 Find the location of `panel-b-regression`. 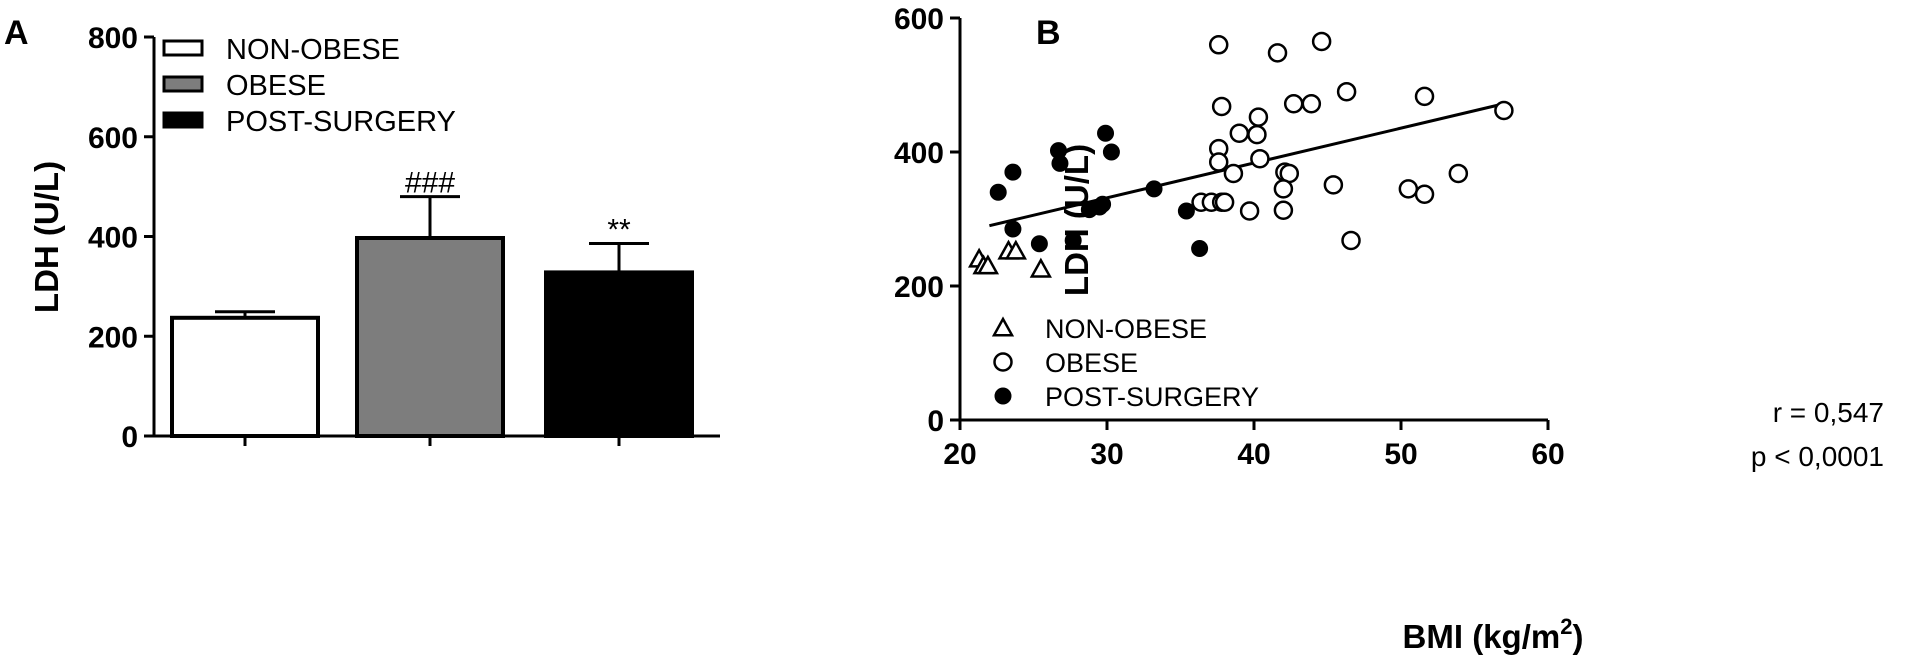

panel-b-regression is located at coordinates (1247, 165).